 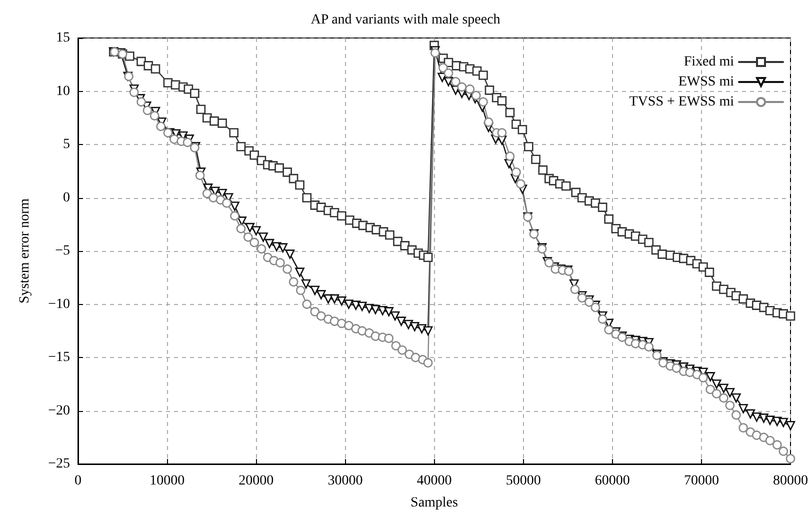 What do you see at coordinates (66, 144) in the screenshot?
I see `y-tick-label: 5` at bounding box center [66, 144].